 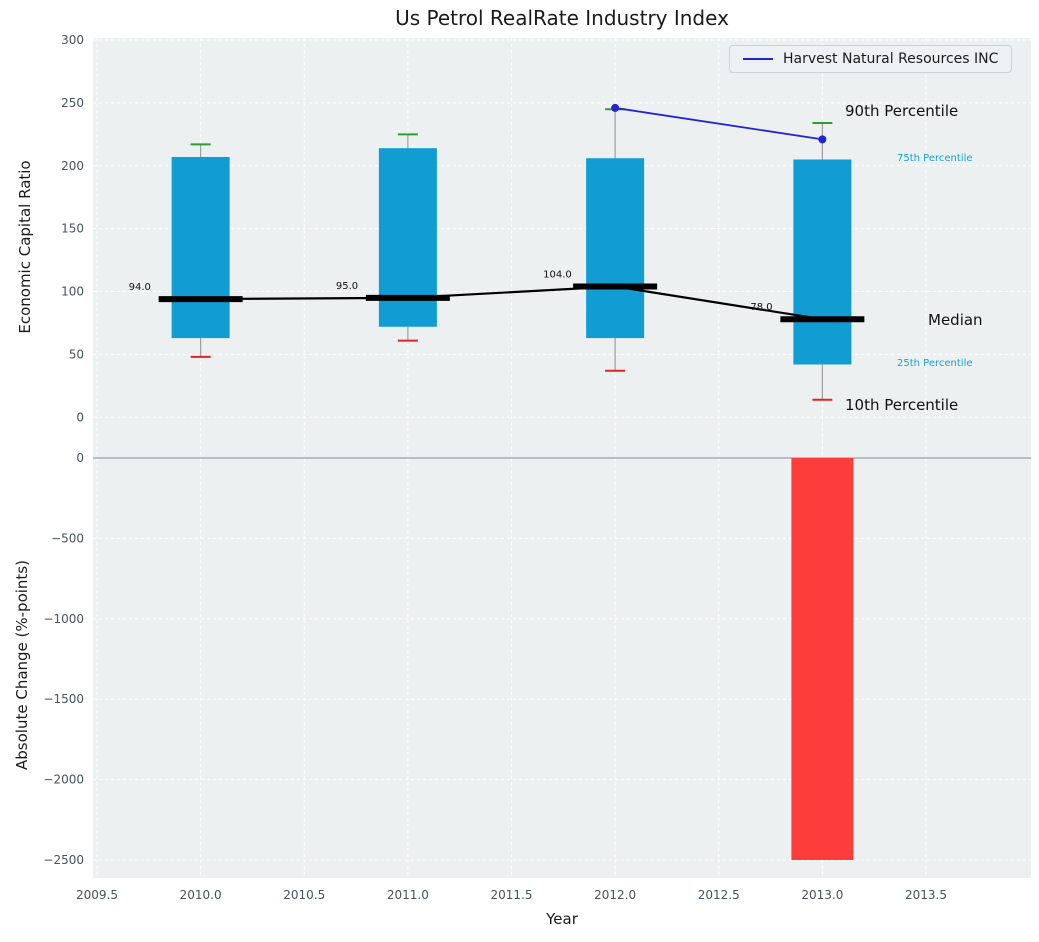 What do you see at coordinates (557, 275) in the screenshot?
I see `median-value-label: 104.0` at bounding box center [557, 275].